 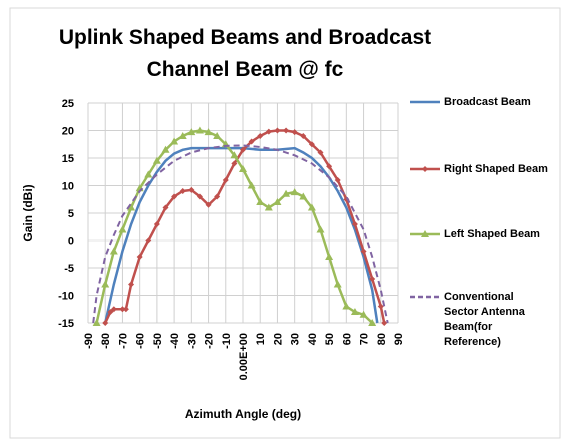 I want to click on x-tick-label: 50, so click(x=330, y=339).